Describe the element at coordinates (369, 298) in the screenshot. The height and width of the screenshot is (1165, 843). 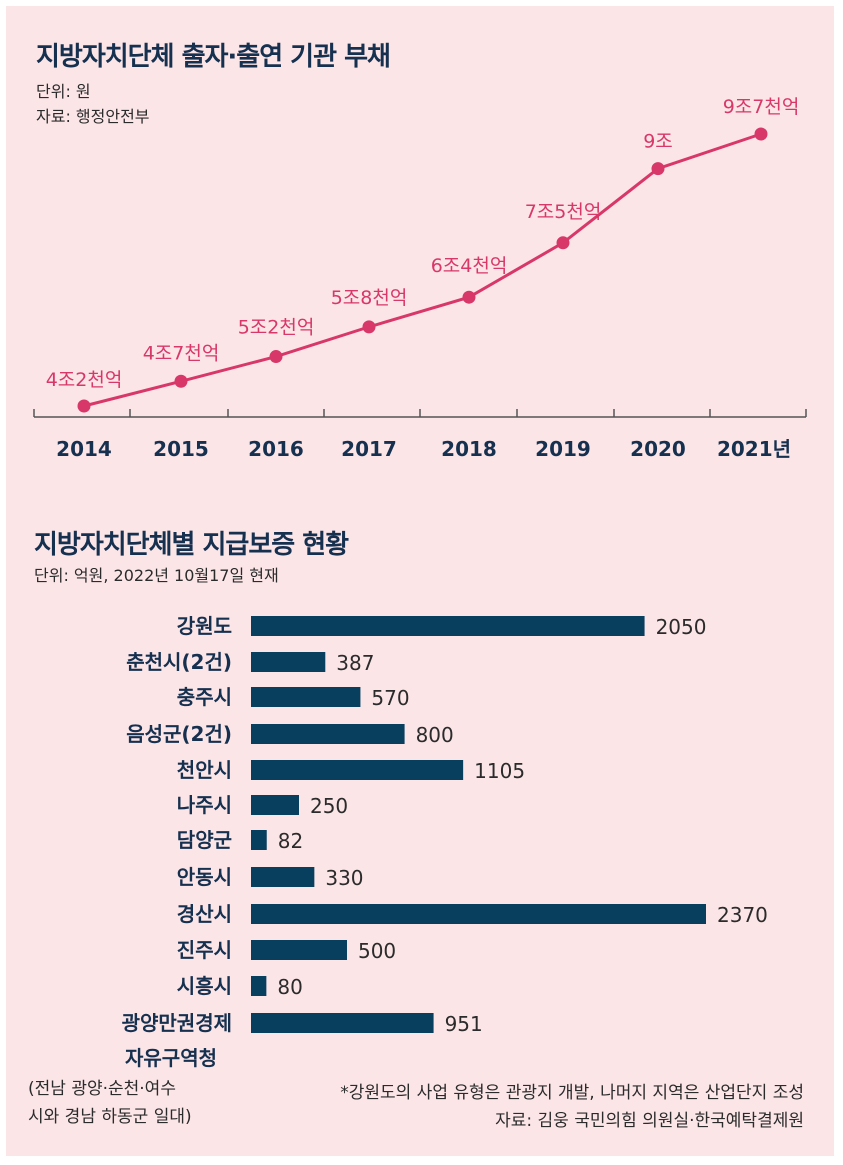
I see `data-label: 5조8천억` at that location.